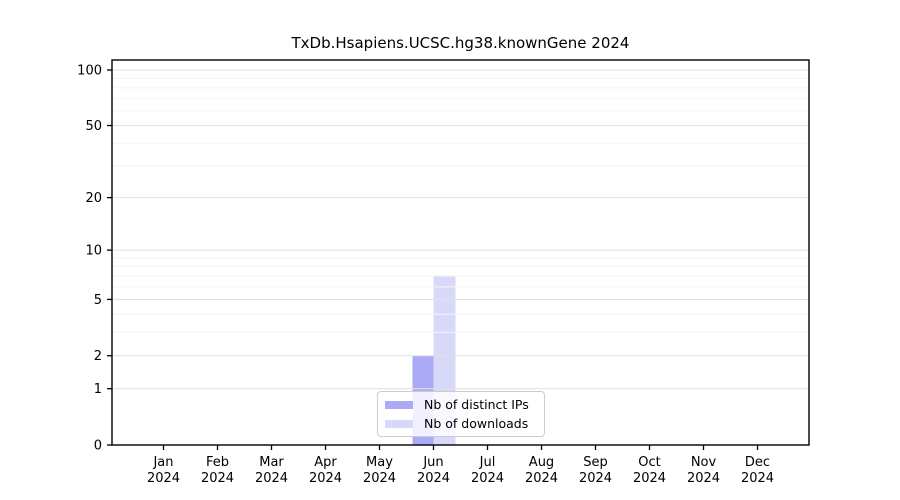  Describe the element at coordinates (162, 462) in the screenshot. I see `x-tick-label-month: Jan` at that location.